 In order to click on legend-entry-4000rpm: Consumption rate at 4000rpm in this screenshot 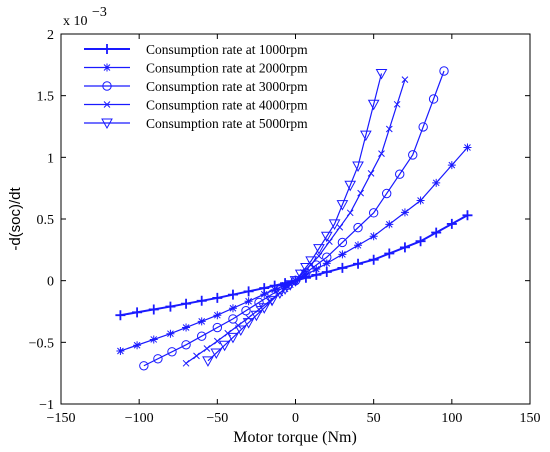, I will do `click(196, 105)`.